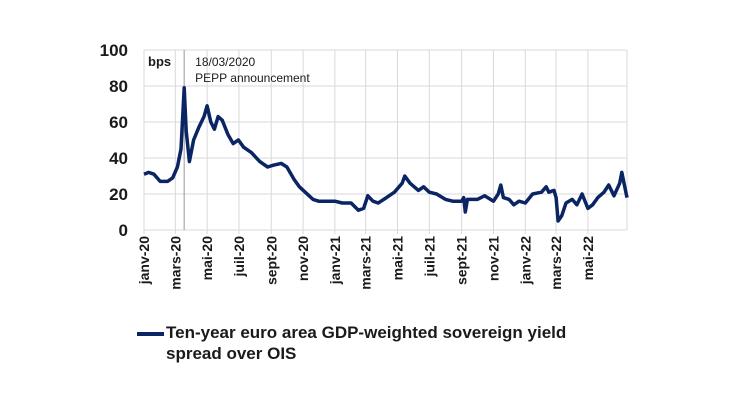 This screenshot has width=730, height=410. What do you see at coordinates (335, 260) in the screenshot?
I see `x-tick-label: janv-21` at bounding box center [335, 260].